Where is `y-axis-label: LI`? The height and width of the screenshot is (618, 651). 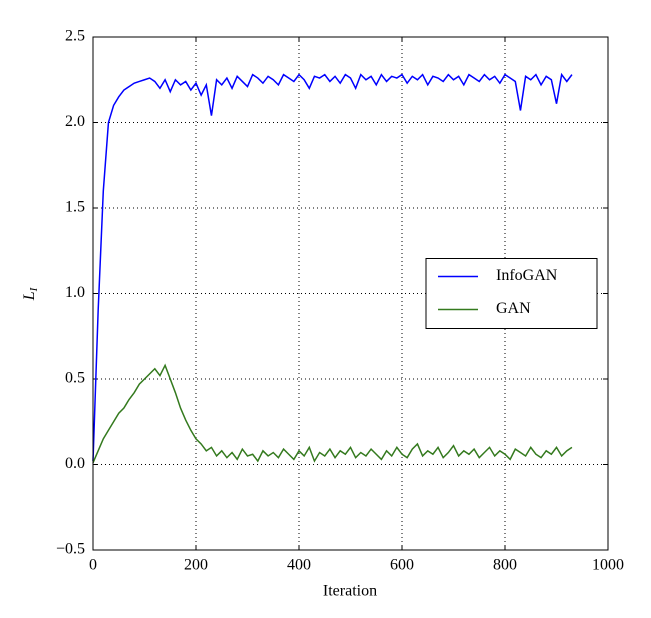
y-axis-label: LI is located at coordinates (30, 293).